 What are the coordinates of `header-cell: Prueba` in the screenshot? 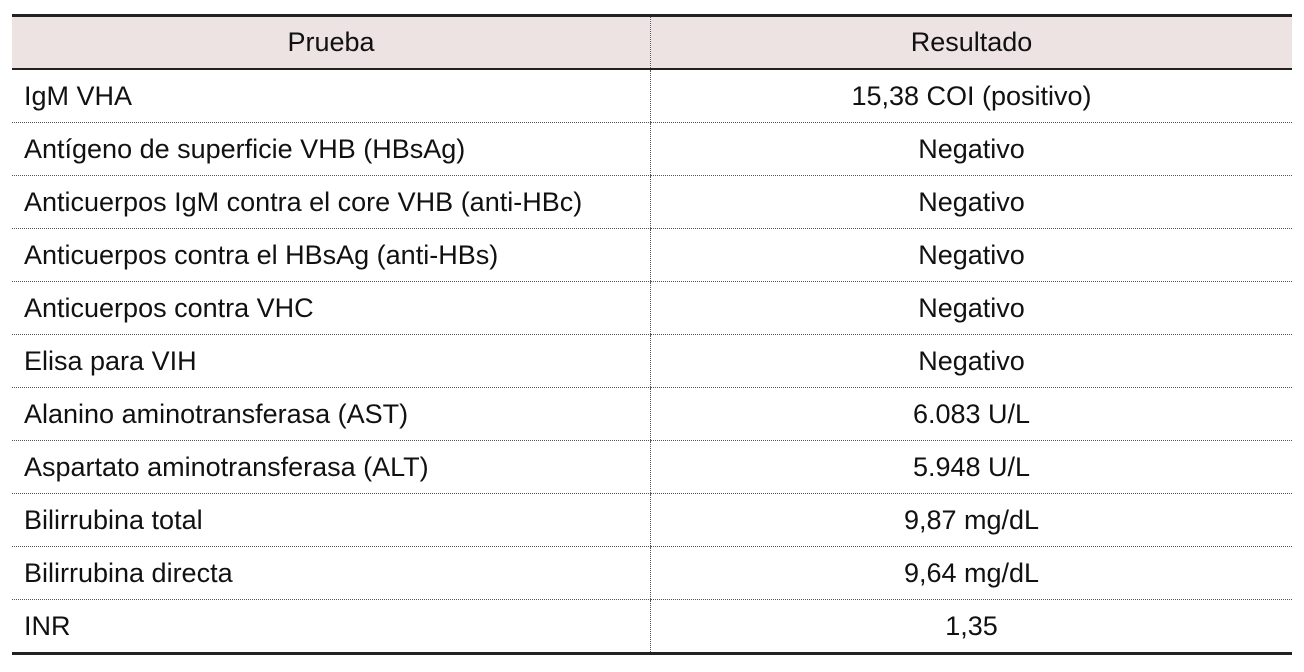 It's located at (331, 42).